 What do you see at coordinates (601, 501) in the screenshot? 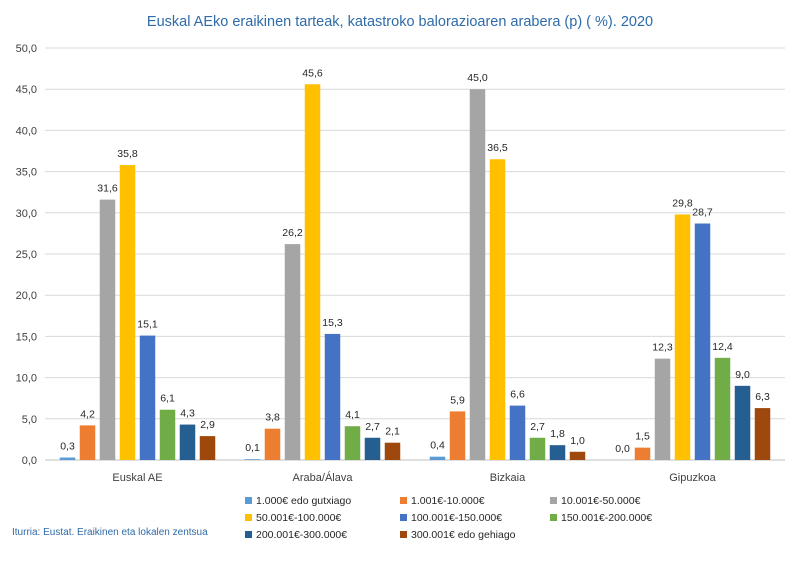
I see `legend-label: 10.001€-50.000€` at bounding box center [601, 501].